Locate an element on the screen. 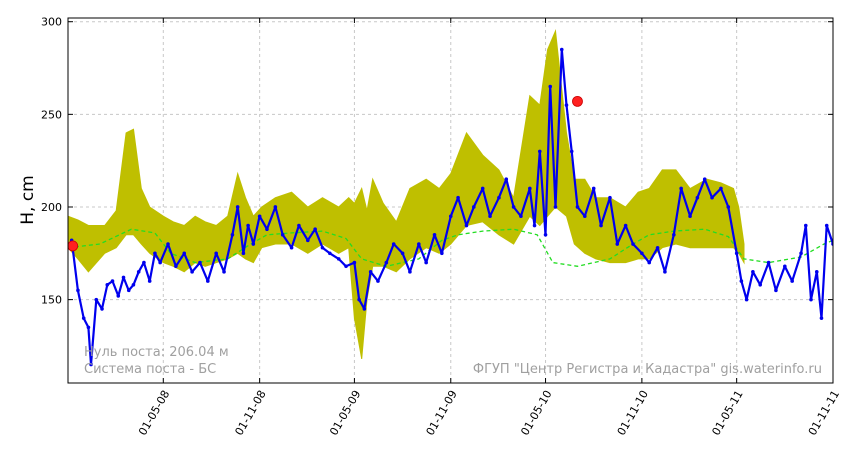 This screenshot has height=450, width=850. zero-level-note: Нуль поста: 206.04 м is located at coordinates (156, 352).